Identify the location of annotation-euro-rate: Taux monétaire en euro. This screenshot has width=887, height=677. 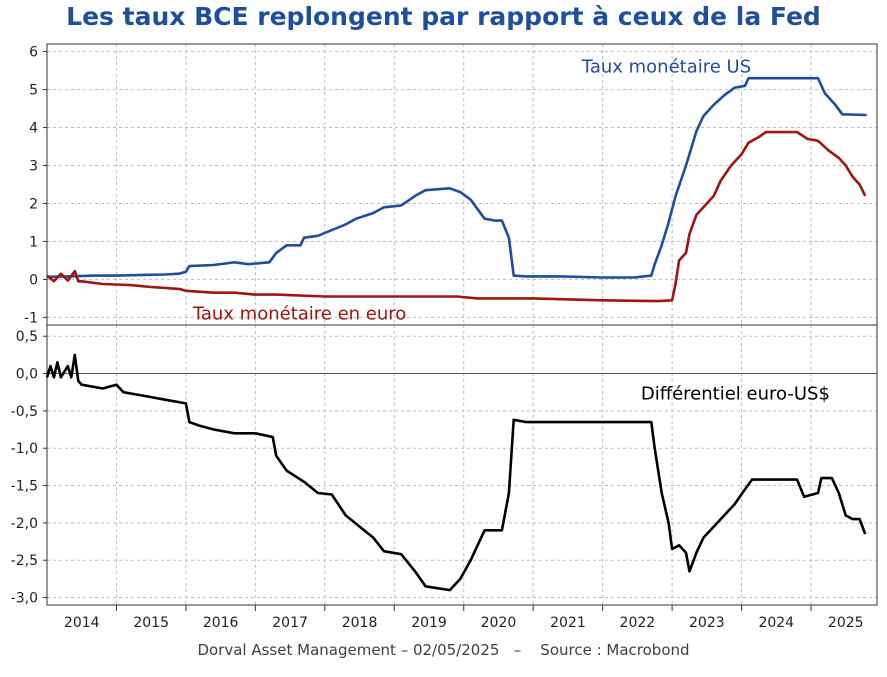
(299, 313).